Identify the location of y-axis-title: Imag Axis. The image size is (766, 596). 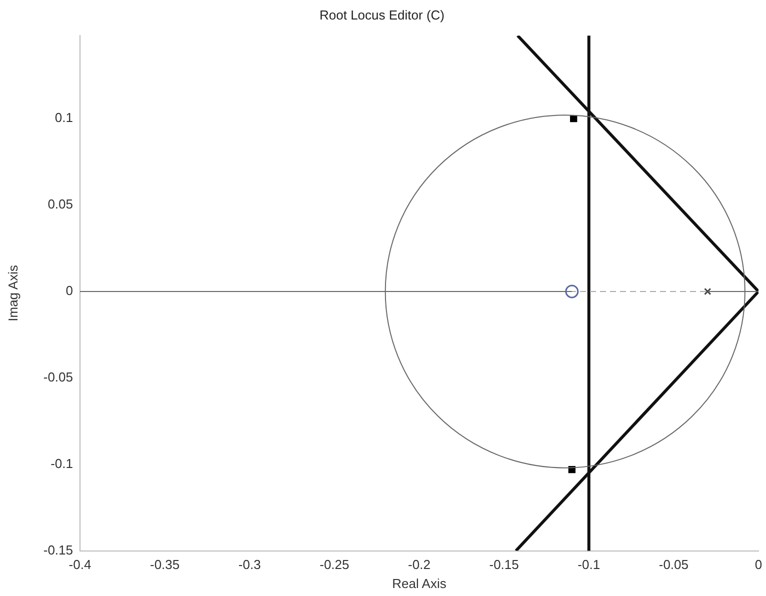
(12, 293).